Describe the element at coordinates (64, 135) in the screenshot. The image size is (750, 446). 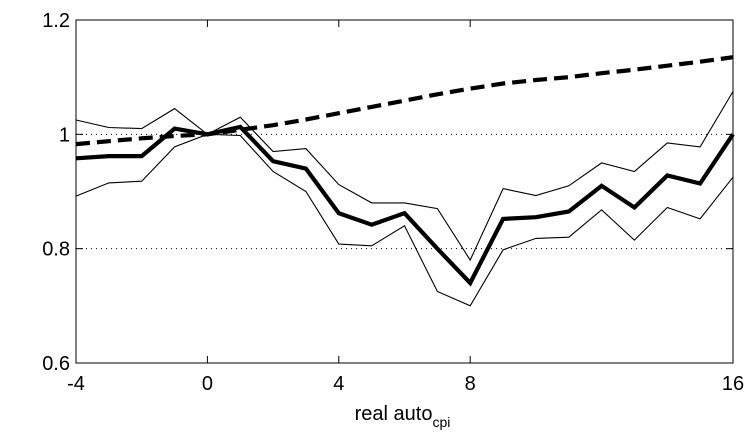
I see `y-tick-label: 1` at that location.